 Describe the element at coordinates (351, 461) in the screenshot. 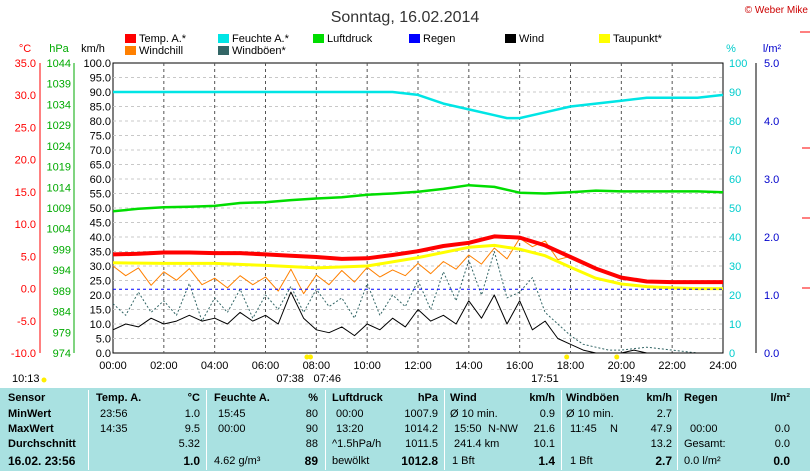

I see `weather-condition: bewölkt` at that location.